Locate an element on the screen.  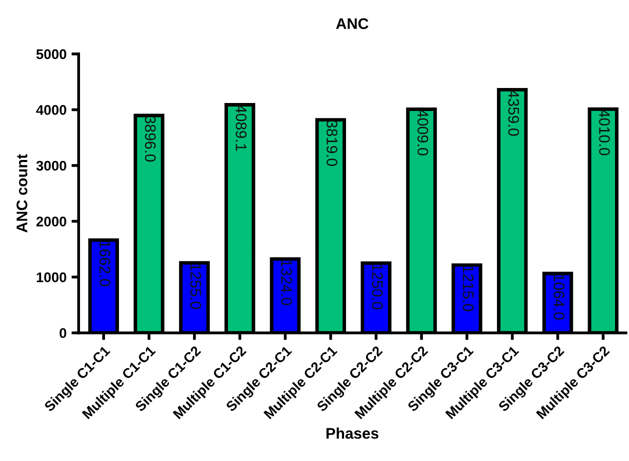
data-label: 4089.1 is located at coordinates (241, 128).